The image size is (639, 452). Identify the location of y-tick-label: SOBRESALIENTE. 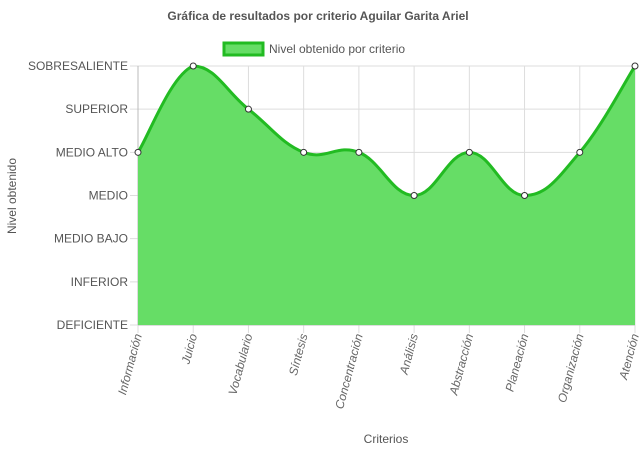
(78, 66).